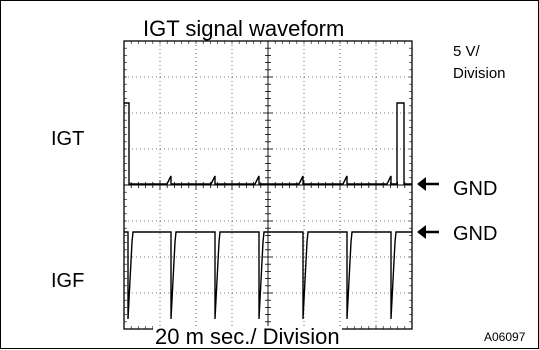 This screenshot has width=539, height=350. What do you see at coordinates (466, 51) in the screenshot?
I see `vertical-scale-line-1: 5 V/` at bounding box center [466, 51].